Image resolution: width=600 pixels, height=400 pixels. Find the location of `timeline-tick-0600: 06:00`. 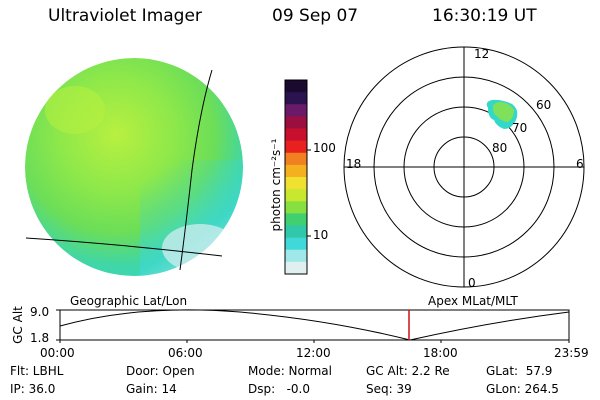

timeline-tick-0600: 06:00 is located at coordinates (185, 353).